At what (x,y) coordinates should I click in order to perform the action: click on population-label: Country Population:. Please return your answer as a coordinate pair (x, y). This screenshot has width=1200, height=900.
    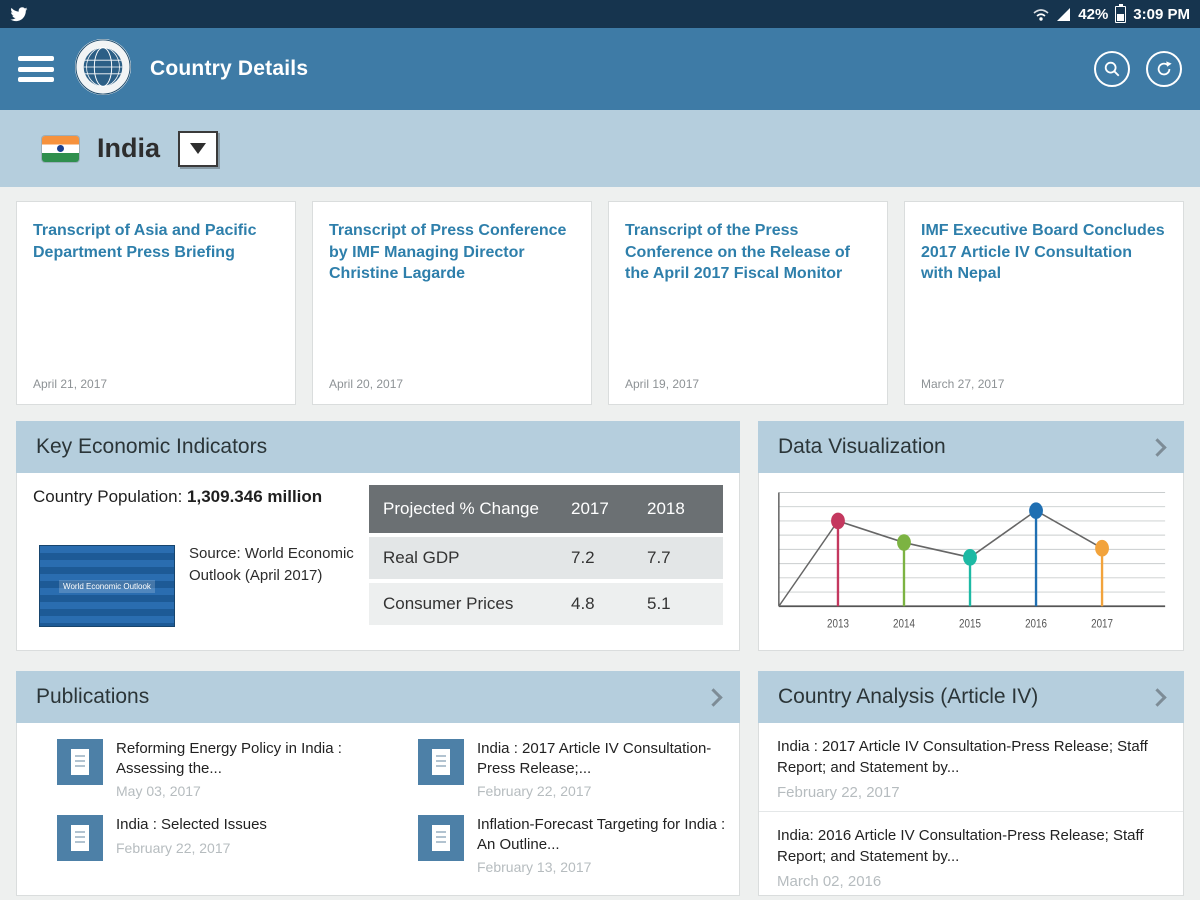
    Looking at the image, I should click on (110, 496).